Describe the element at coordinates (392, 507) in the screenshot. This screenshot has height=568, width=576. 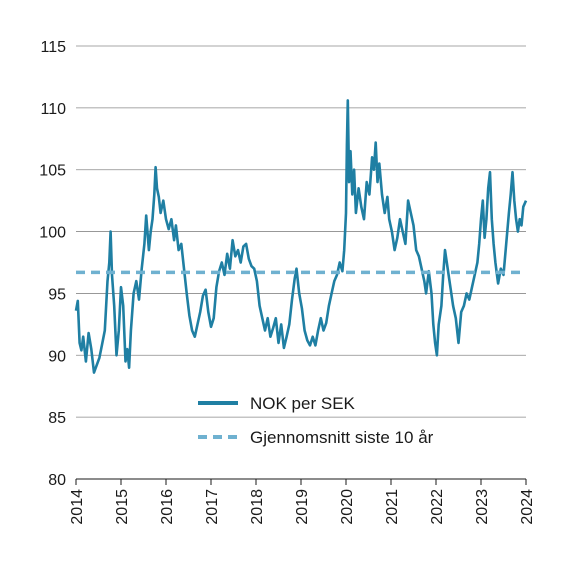
I see `x-tick-label: 2021` at that location.